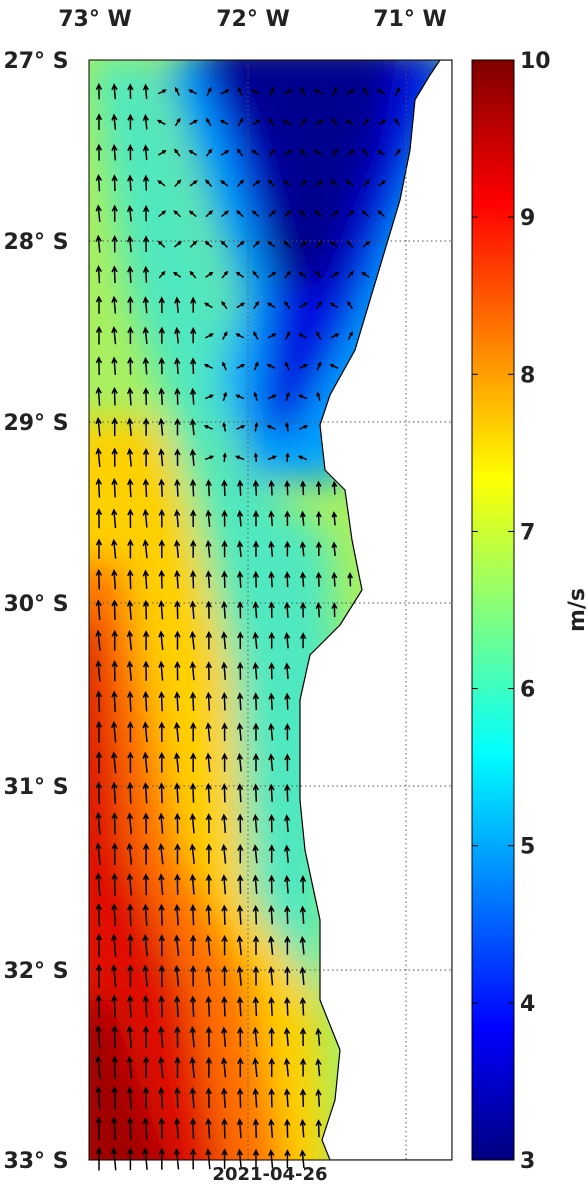 This screenshot has width=588, height=1192. What do you see at coordinates (269, 1174) in the screenshot?
I see `date: 2021-04-26` at bounding box center [269, 1174].